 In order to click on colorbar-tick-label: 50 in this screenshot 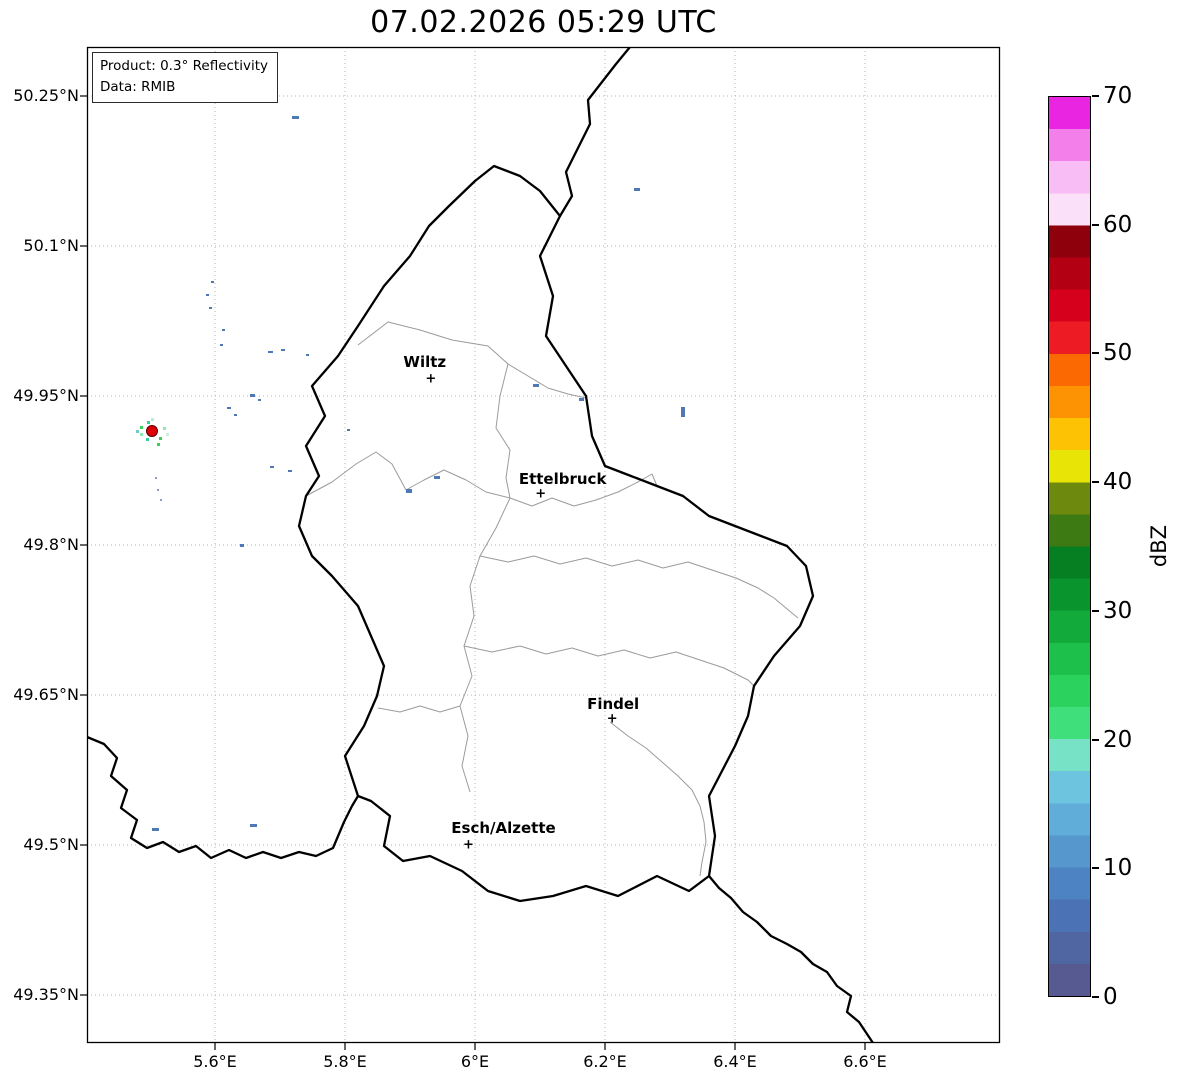, I will do `click(1118, 353)`.